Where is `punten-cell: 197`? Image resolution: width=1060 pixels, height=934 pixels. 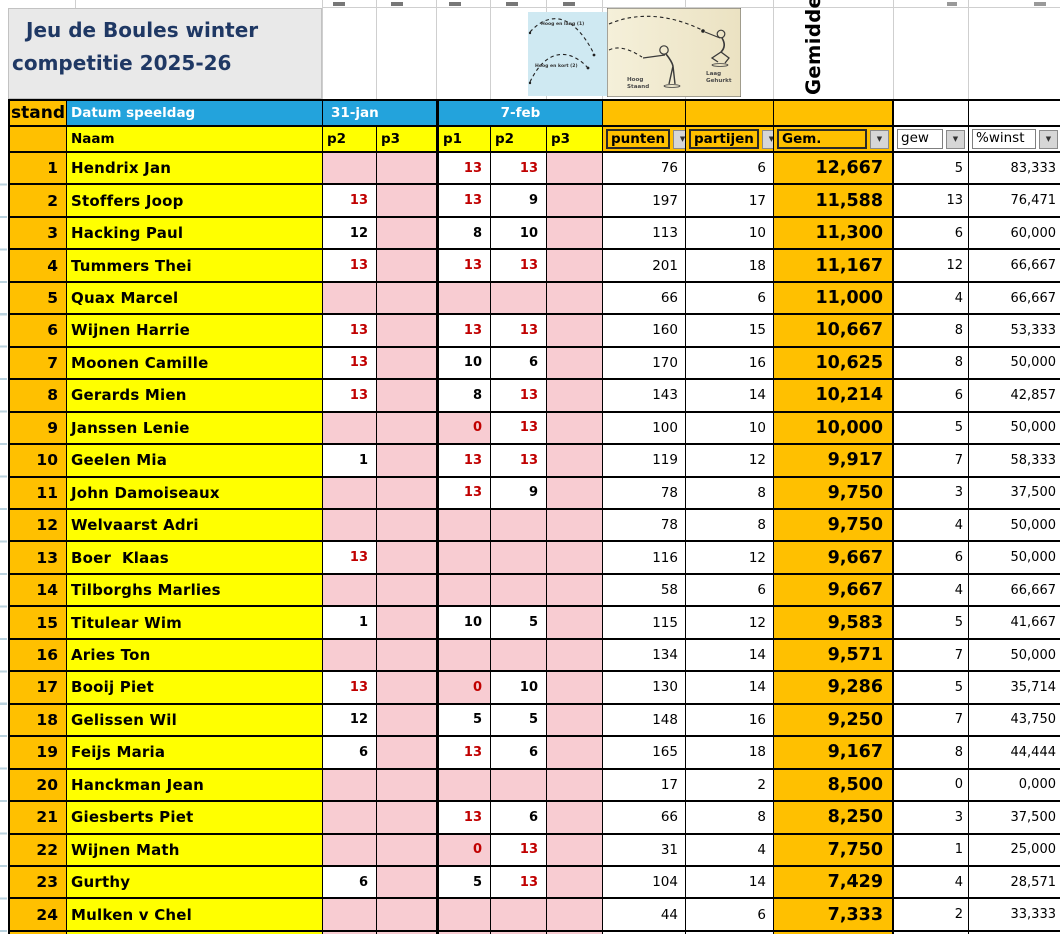 punten-cell: 197 is located at coordinates (644, 200).